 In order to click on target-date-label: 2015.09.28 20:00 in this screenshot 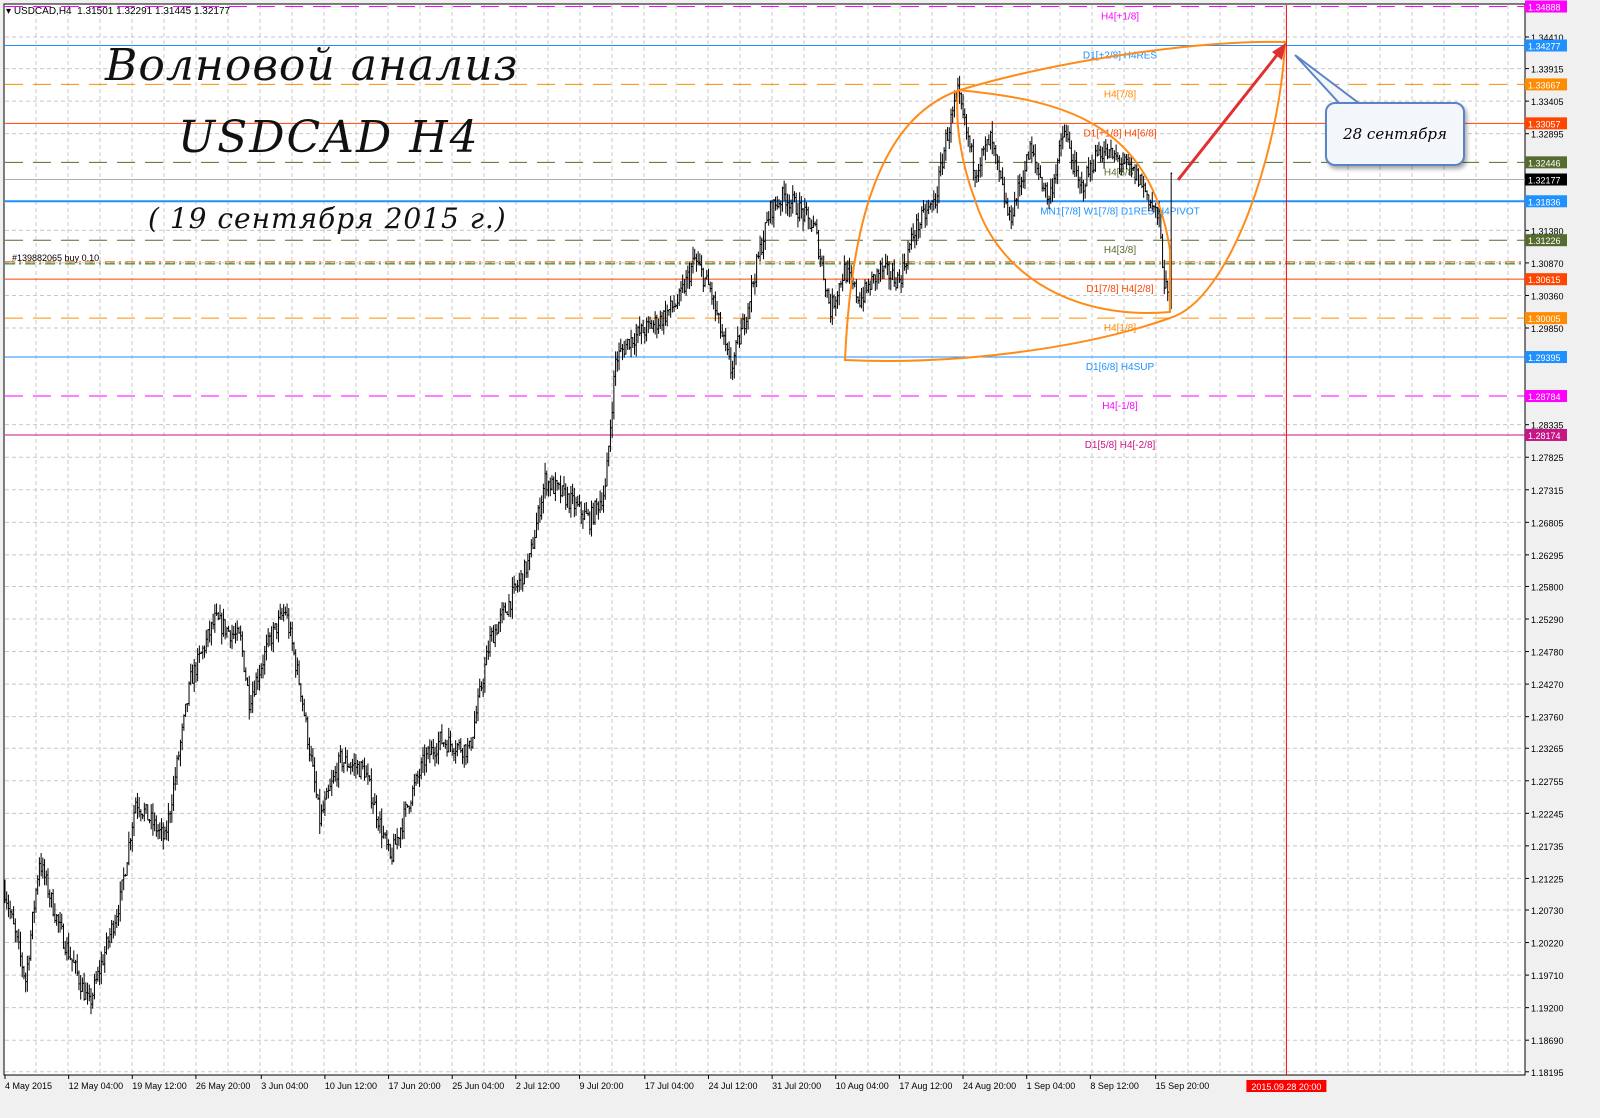, I will do `click(1286, 1087)`.